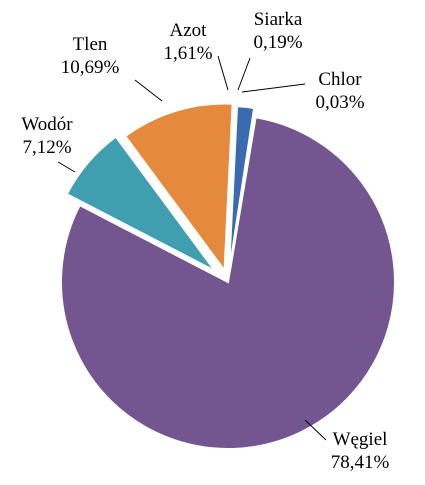 The width and height of the screenshot is (425, 485). What do you see at coordinates (189, 30) in the screenshot?
I see `slice-name-label-3: Azot` at bounding box center [189, 30].